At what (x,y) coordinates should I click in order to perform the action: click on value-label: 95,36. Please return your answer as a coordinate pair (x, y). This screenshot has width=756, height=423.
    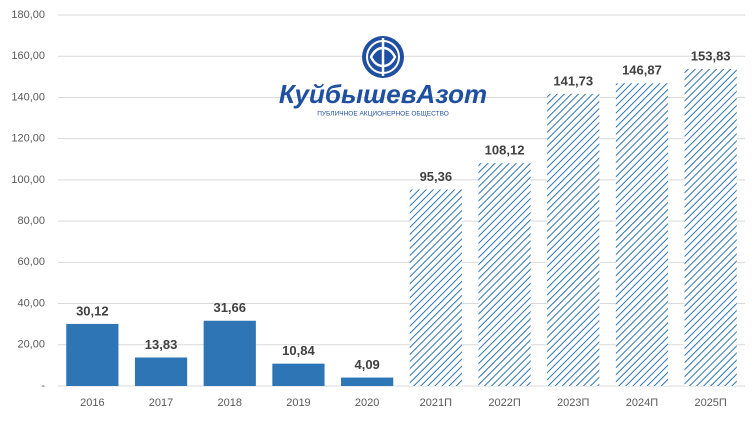
    Looking at the image, I should click on (436, 176).